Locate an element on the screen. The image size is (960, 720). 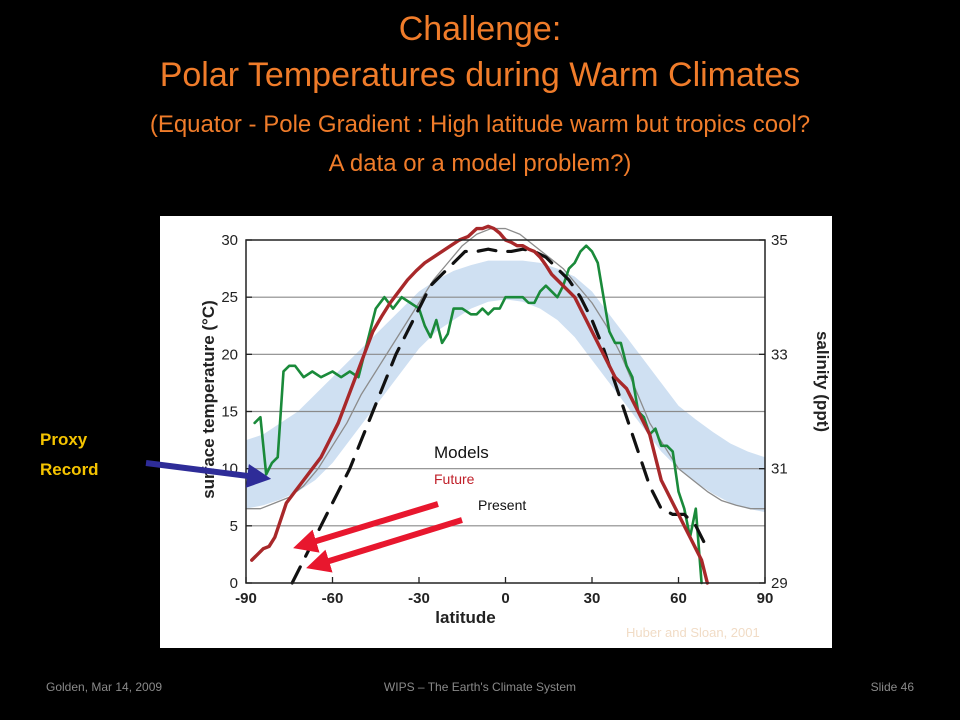
proxy-record-label-line2: Record is located at coordinates (69, 469).